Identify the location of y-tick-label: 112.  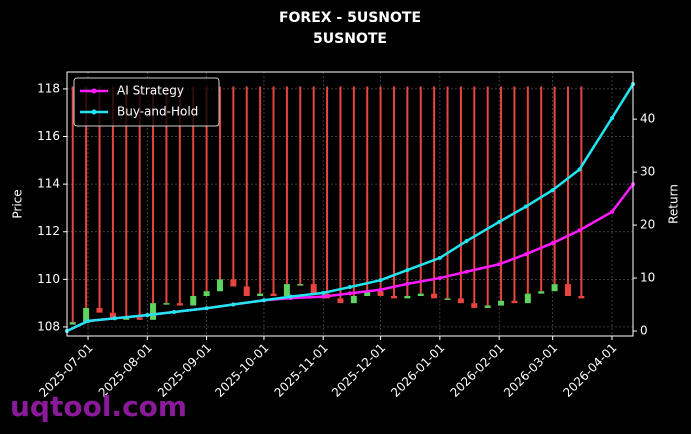
(48, 231).